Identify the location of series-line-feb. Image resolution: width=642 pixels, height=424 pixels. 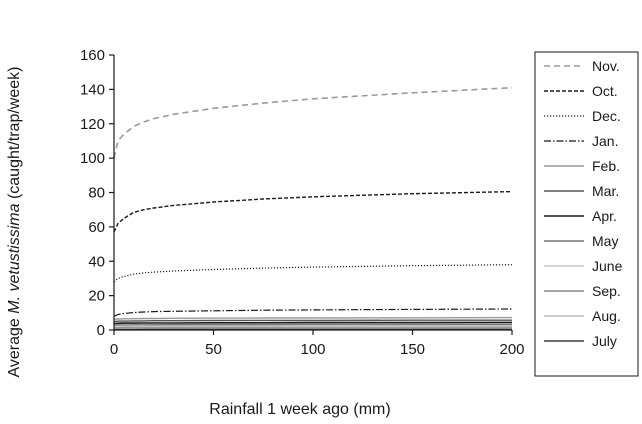
(313, 319).